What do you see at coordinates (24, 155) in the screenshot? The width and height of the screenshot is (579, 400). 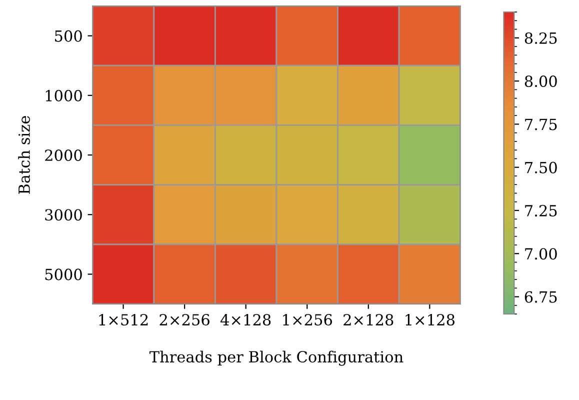 I see `y-axis-title: Batch size` at bounding box center [24, 155].